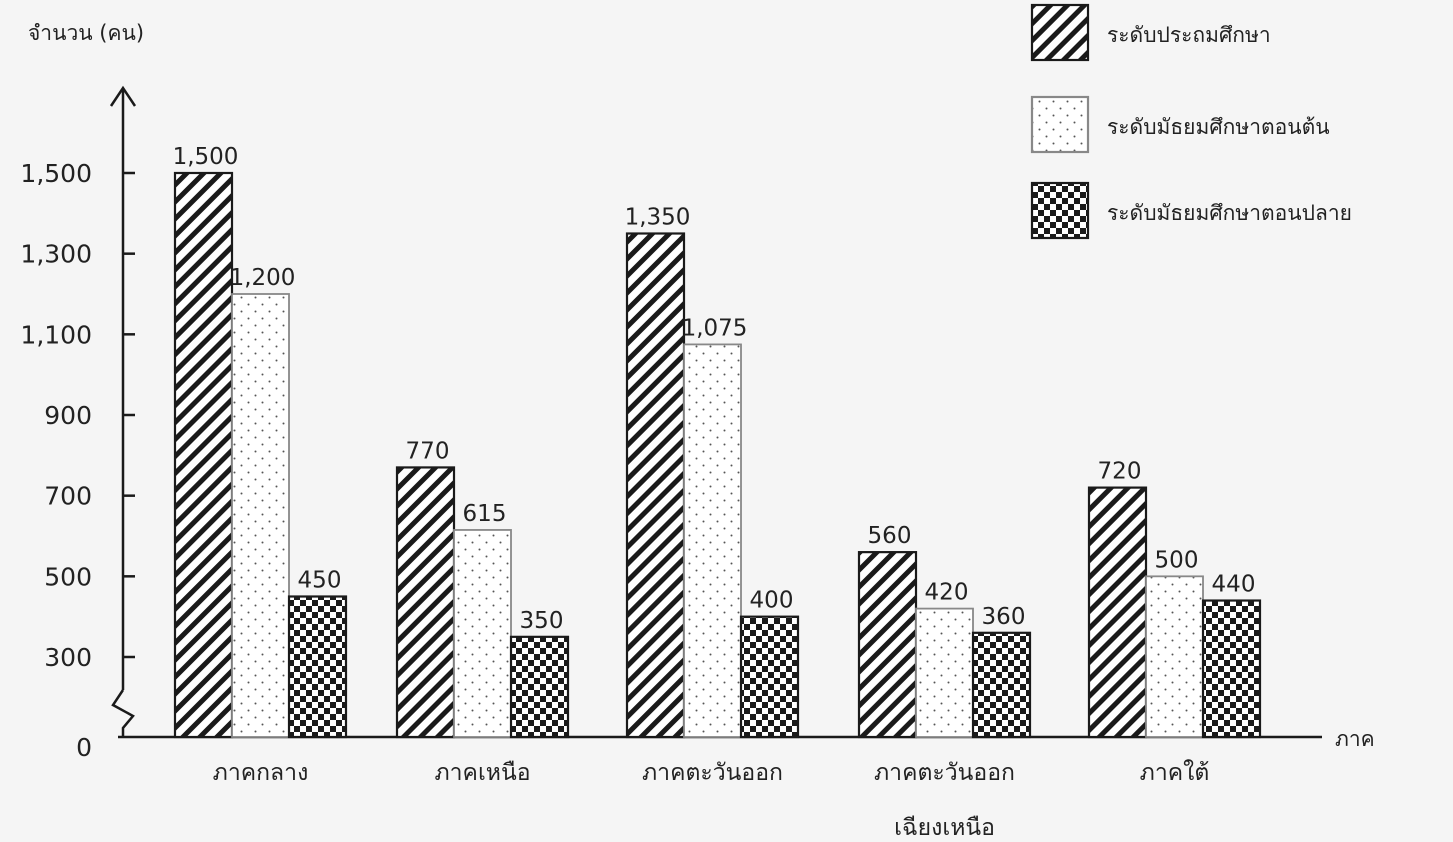 This screenshot has height=842, width=1453. Describe the element at coordinates (772, 601) in the screenshot. I see `data-label: 400` at that location.